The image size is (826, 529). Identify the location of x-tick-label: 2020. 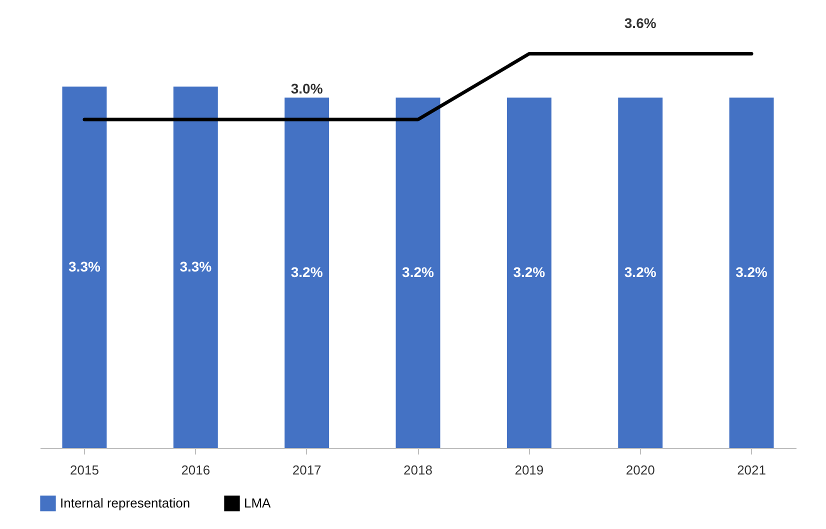
(640, 470).